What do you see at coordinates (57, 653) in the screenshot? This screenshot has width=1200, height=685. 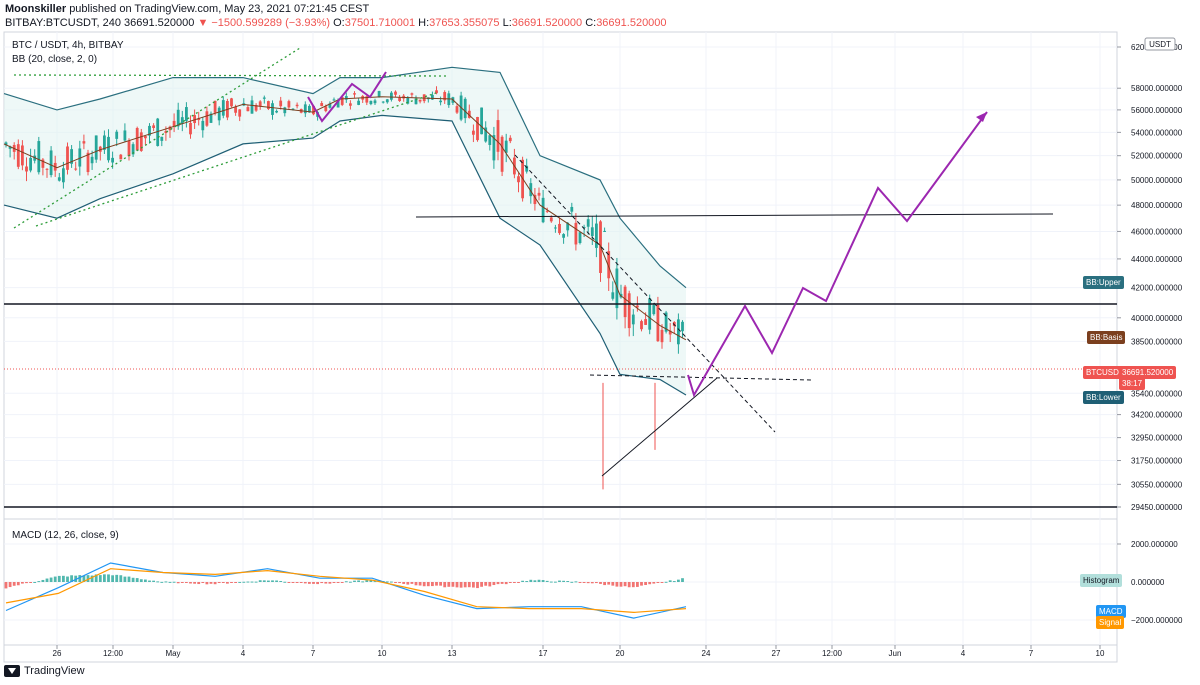 I see `time-tick-label: 26` at bounding box center [57, 653].